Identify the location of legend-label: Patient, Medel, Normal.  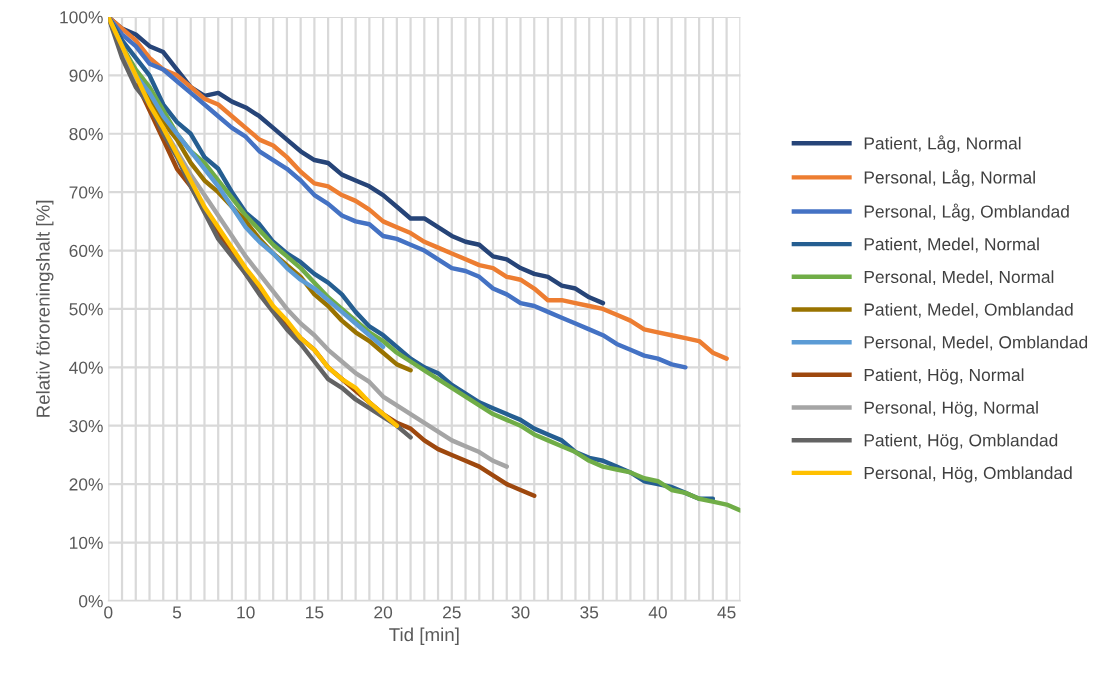
(951, 245).